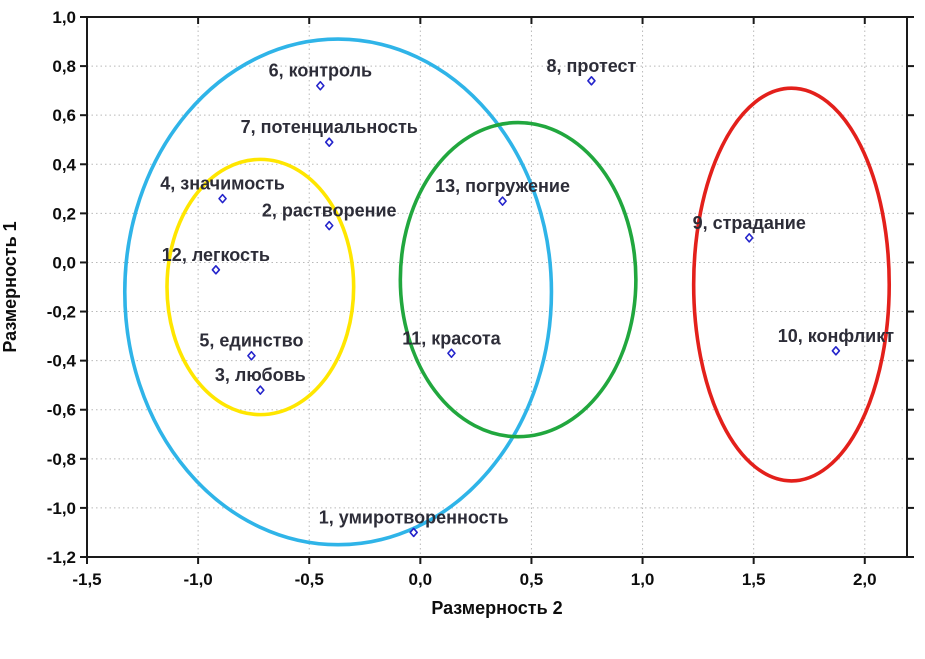  Describe the element at coordinates (216, 255) in the screenshot. I see `data-point-label: 12, легкость` at that location.